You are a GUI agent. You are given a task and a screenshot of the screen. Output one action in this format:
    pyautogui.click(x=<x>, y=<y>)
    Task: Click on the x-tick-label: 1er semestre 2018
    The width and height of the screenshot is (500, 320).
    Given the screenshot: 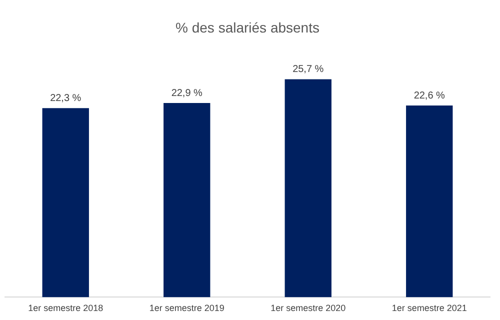 What is the action you would take?
    pyautogui.click(x=66, y=308)
    